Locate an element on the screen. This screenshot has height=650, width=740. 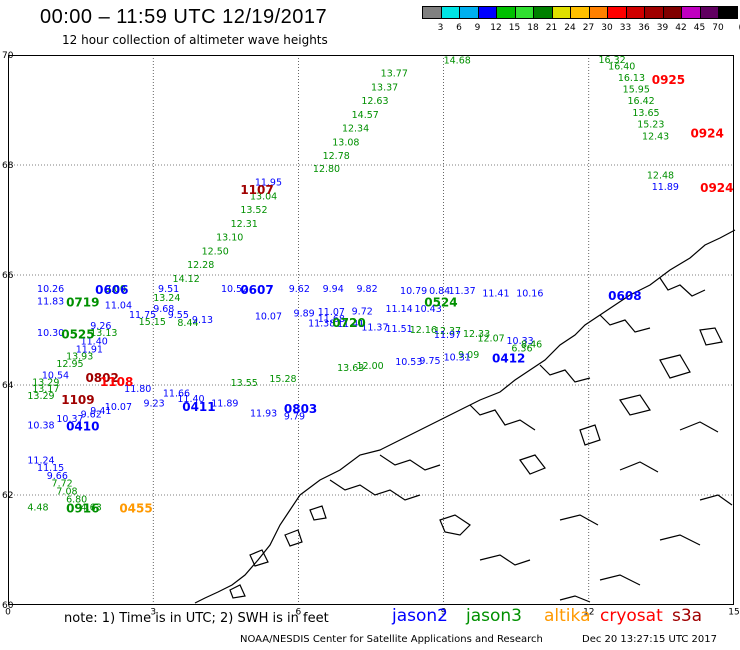
swh-value-label: 9.55 is located at coordinates (178, 315).